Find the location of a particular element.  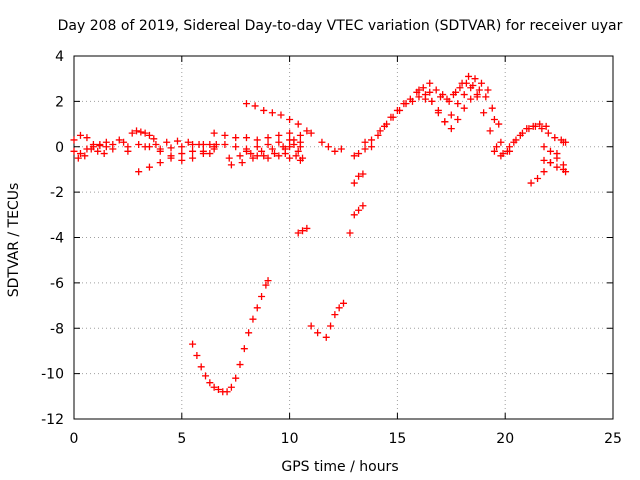

x-tick-label: 10 is located at coordinates (290, 439).